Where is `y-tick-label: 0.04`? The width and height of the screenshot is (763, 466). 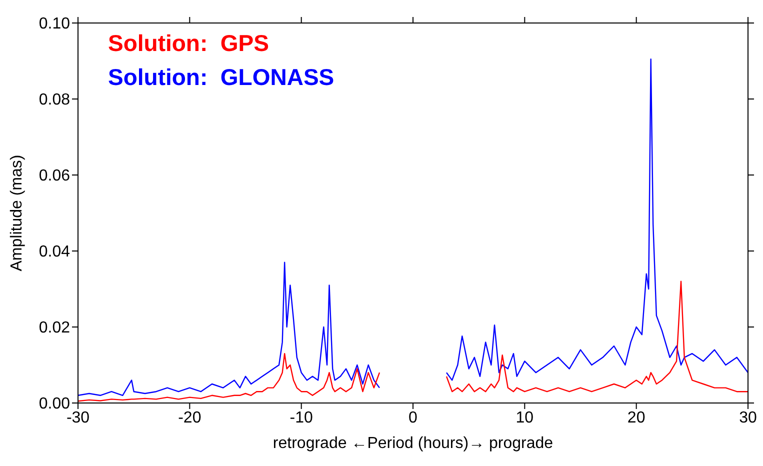
y-tick-label: 0.04 is located at coordinates (54, 252).